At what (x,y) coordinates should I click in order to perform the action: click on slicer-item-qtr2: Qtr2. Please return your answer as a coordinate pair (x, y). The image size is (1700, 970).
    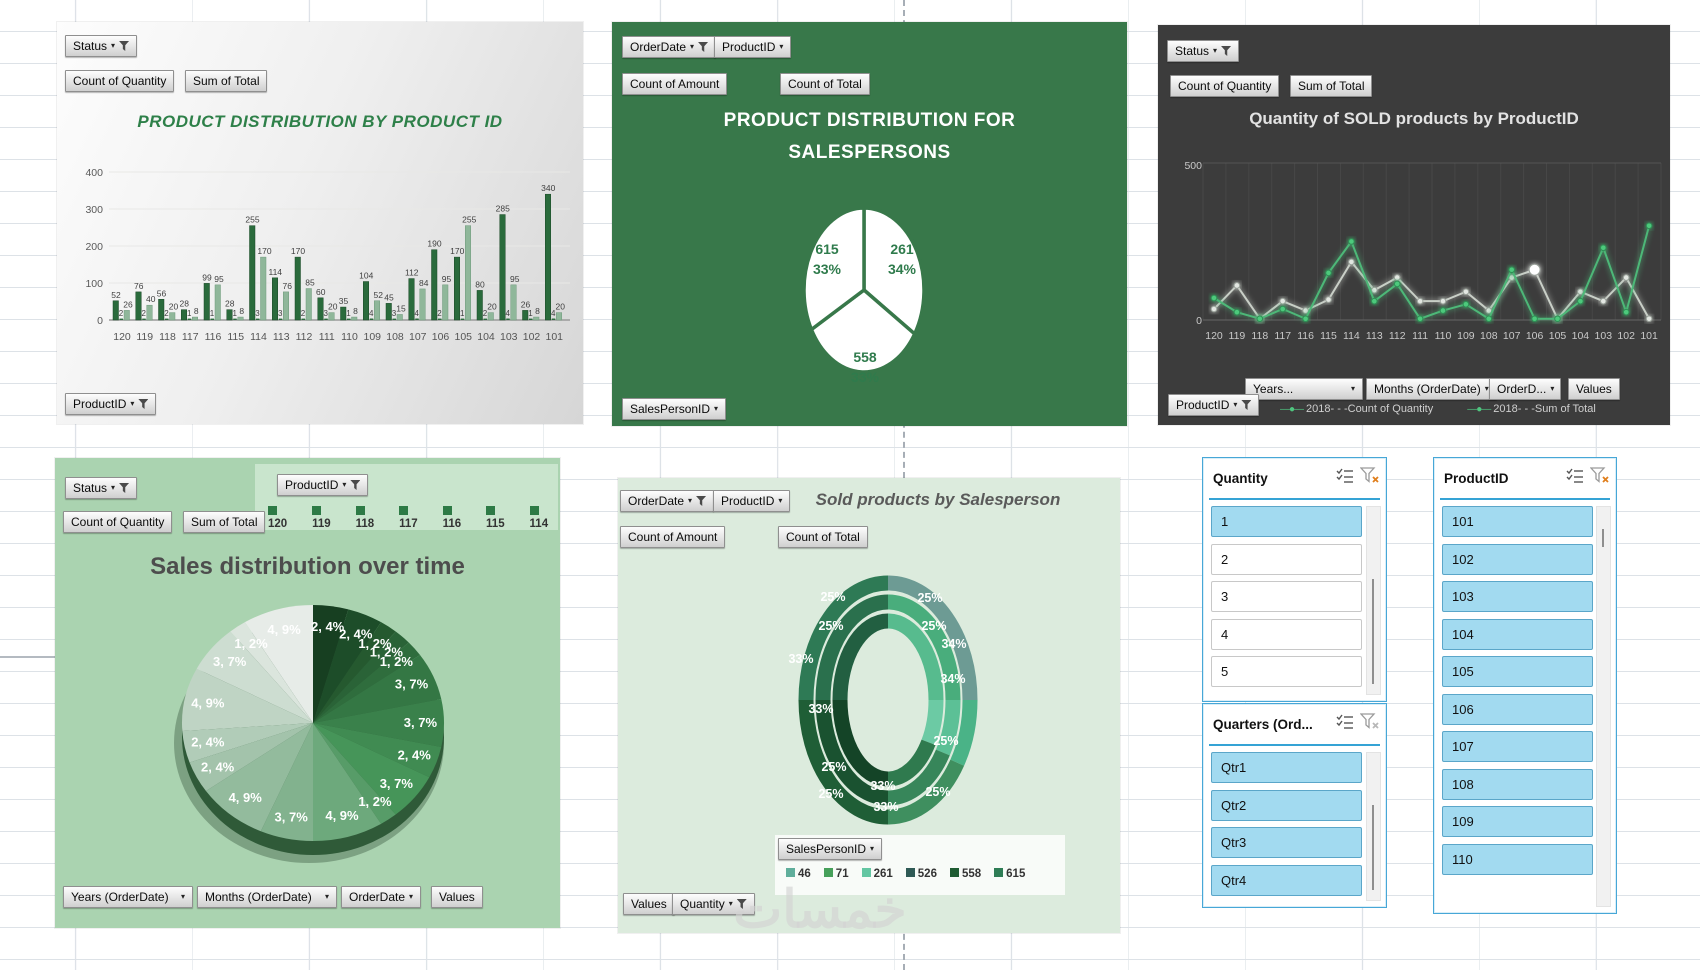
    Looking at the image, I should click on (1286, 805).